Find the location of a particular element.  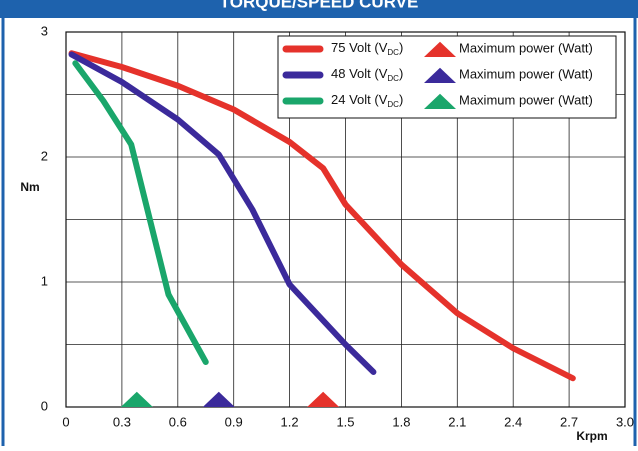

legend-label-text: 48 Volt (V is located at coordinates (359, 73).